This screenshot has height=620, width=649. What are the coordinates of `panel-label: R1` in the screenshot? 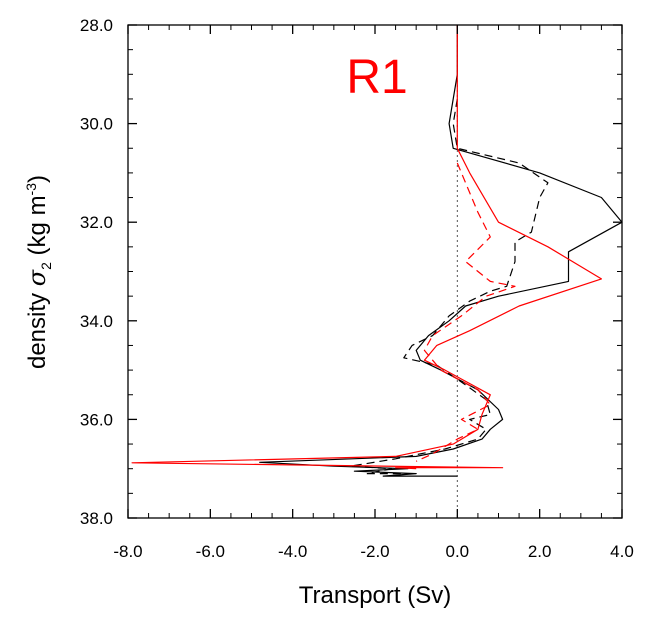 It's located at (376, 77).